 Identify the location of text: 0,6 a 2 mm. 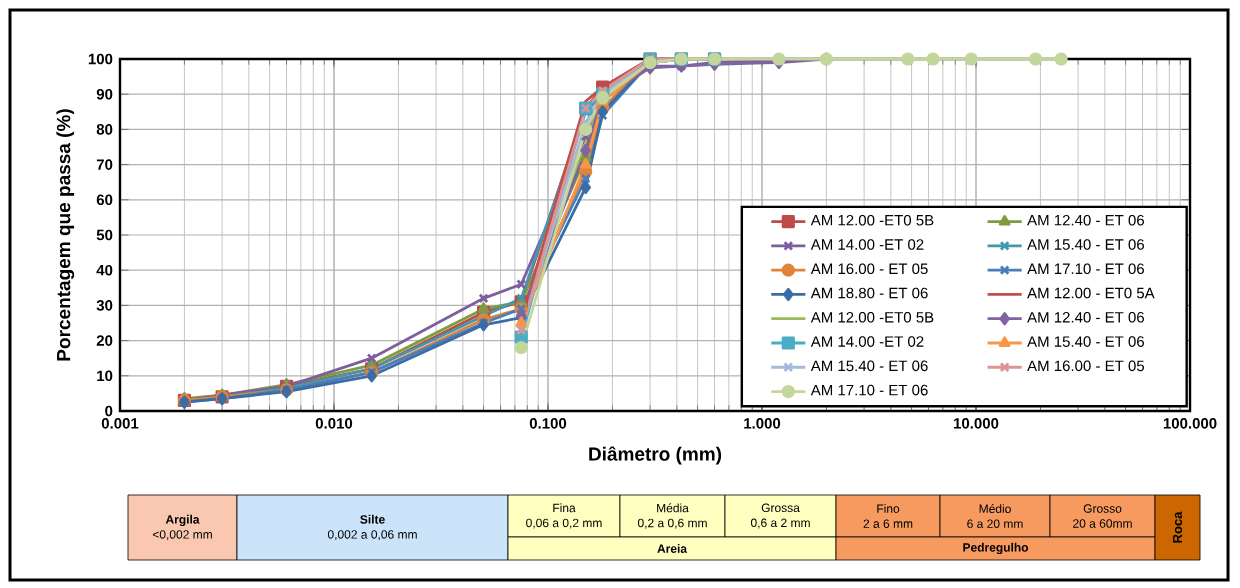
(780, 523).